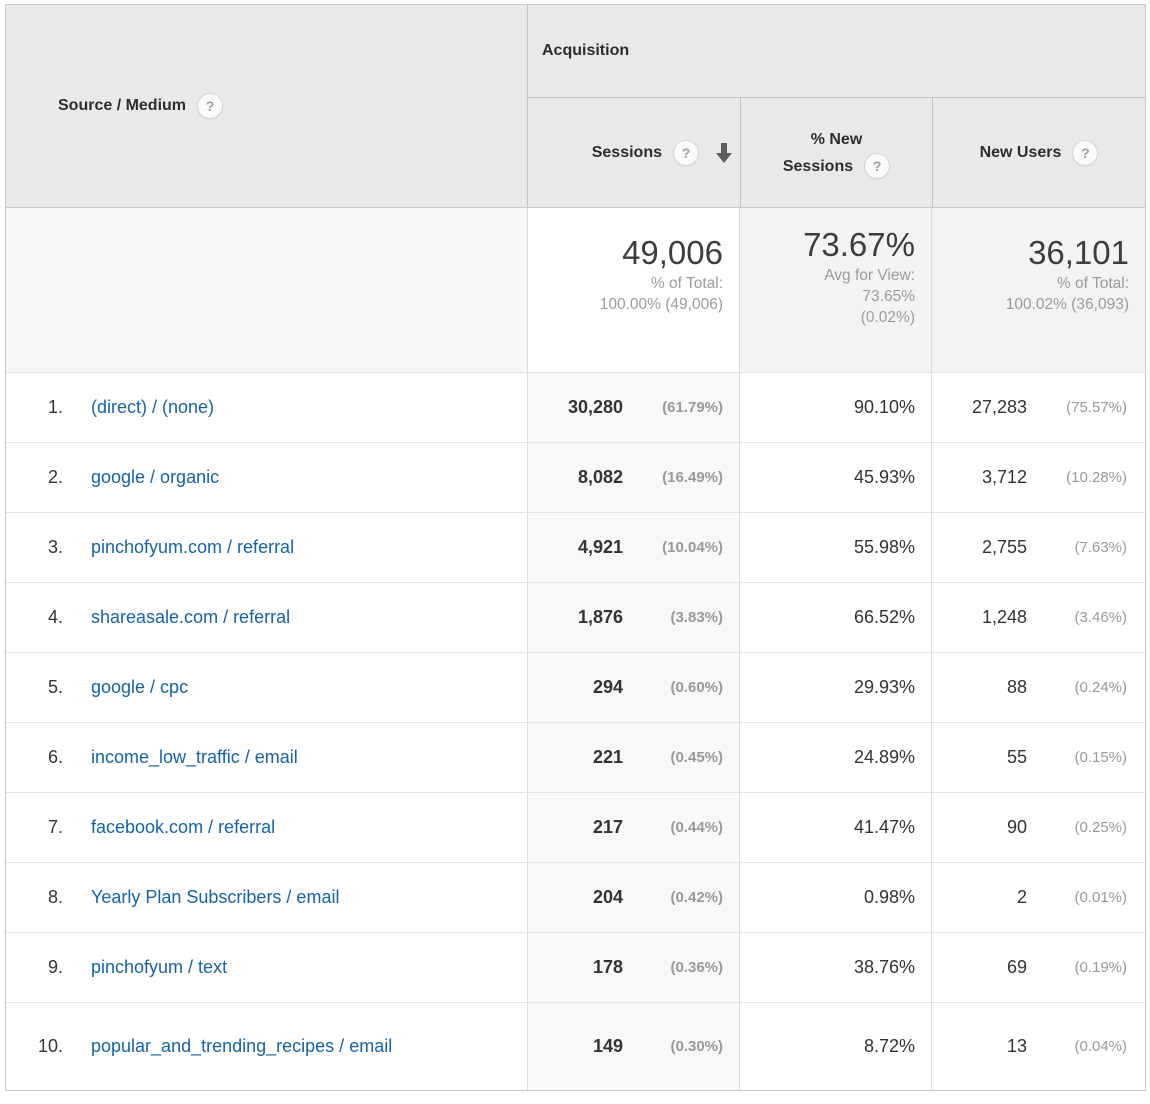  Describe the element at coordinates (889, 897) in the screenshot. I see `percent-new-sessions-value: 0.98%` at that location.